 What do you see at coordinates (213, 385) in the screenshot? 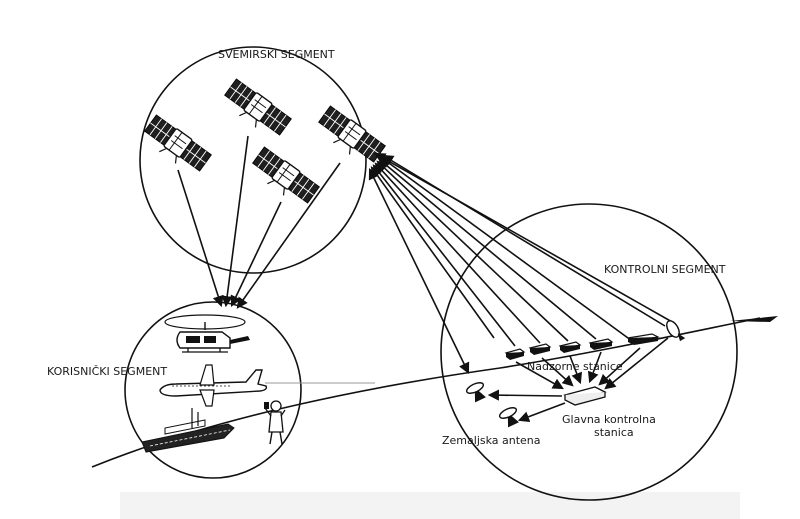
I see `airplane-icon` at bounding box center [213, 385].